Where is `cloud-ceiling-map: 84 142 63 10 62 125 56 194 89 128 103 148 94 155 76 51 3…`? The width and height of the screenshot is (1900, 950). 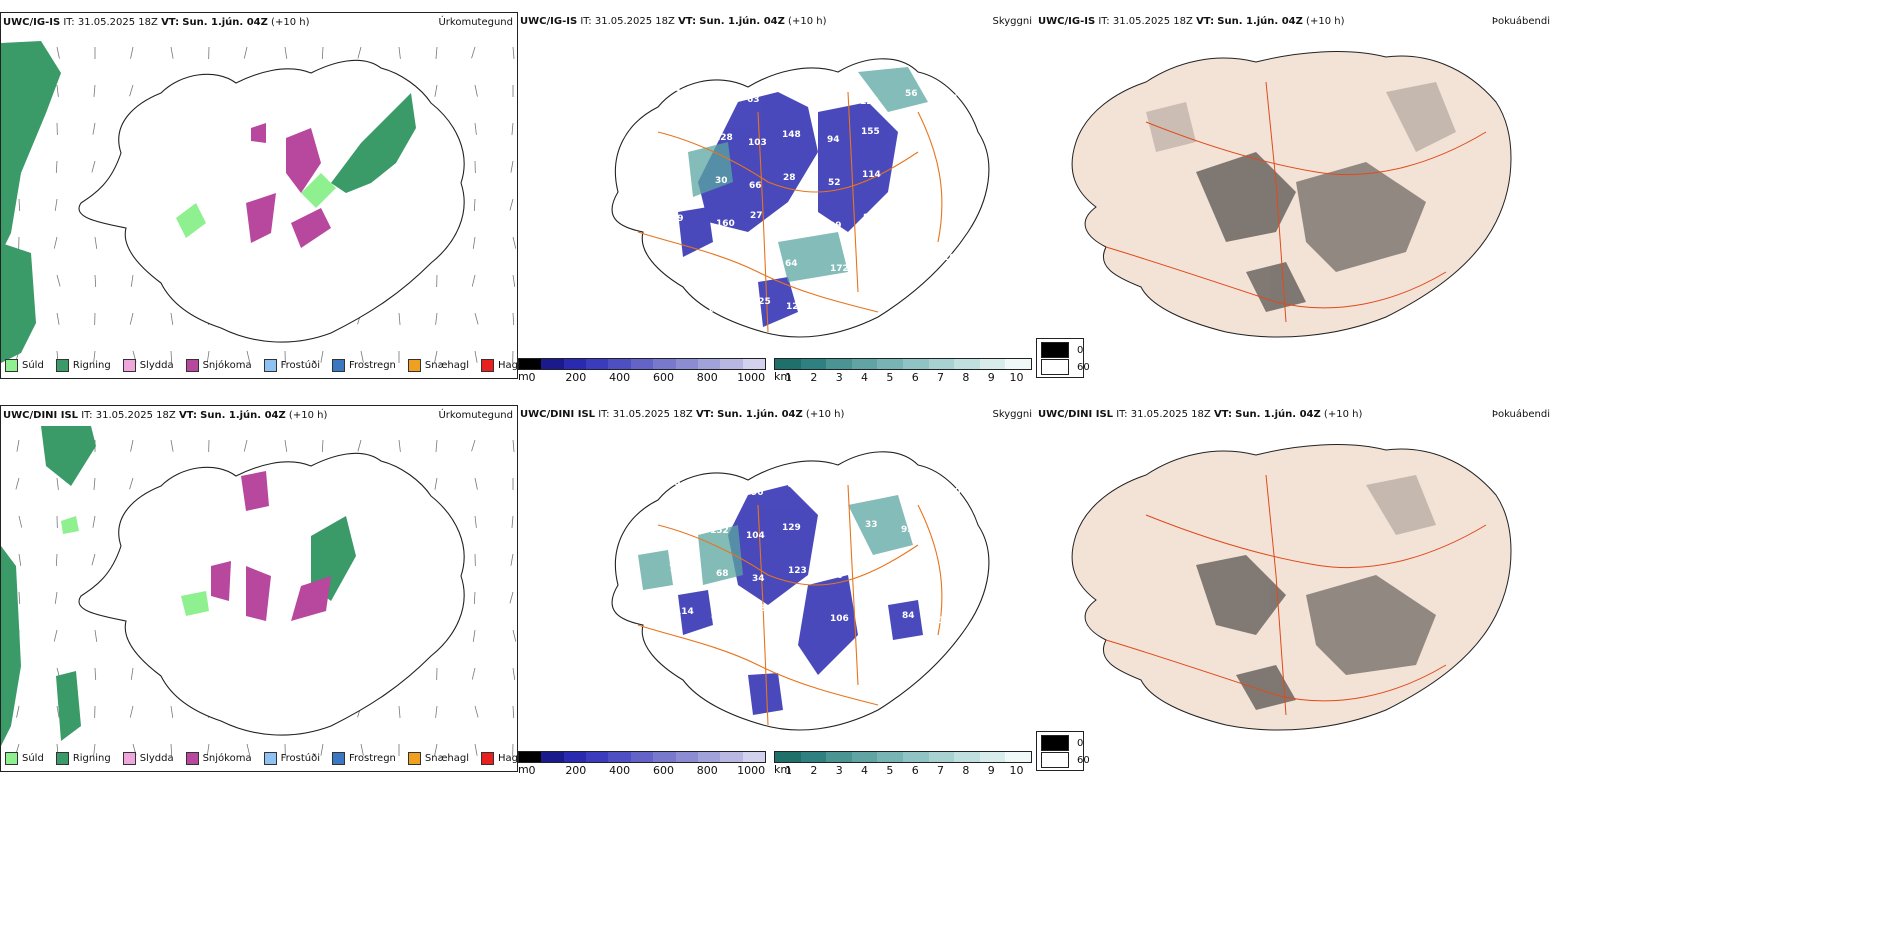 cloud-ceiling-map: 84 142 63 10 62 125 56 194 89 128 103 148 94 155 76 51 3… is located at coordinates (800, 198).